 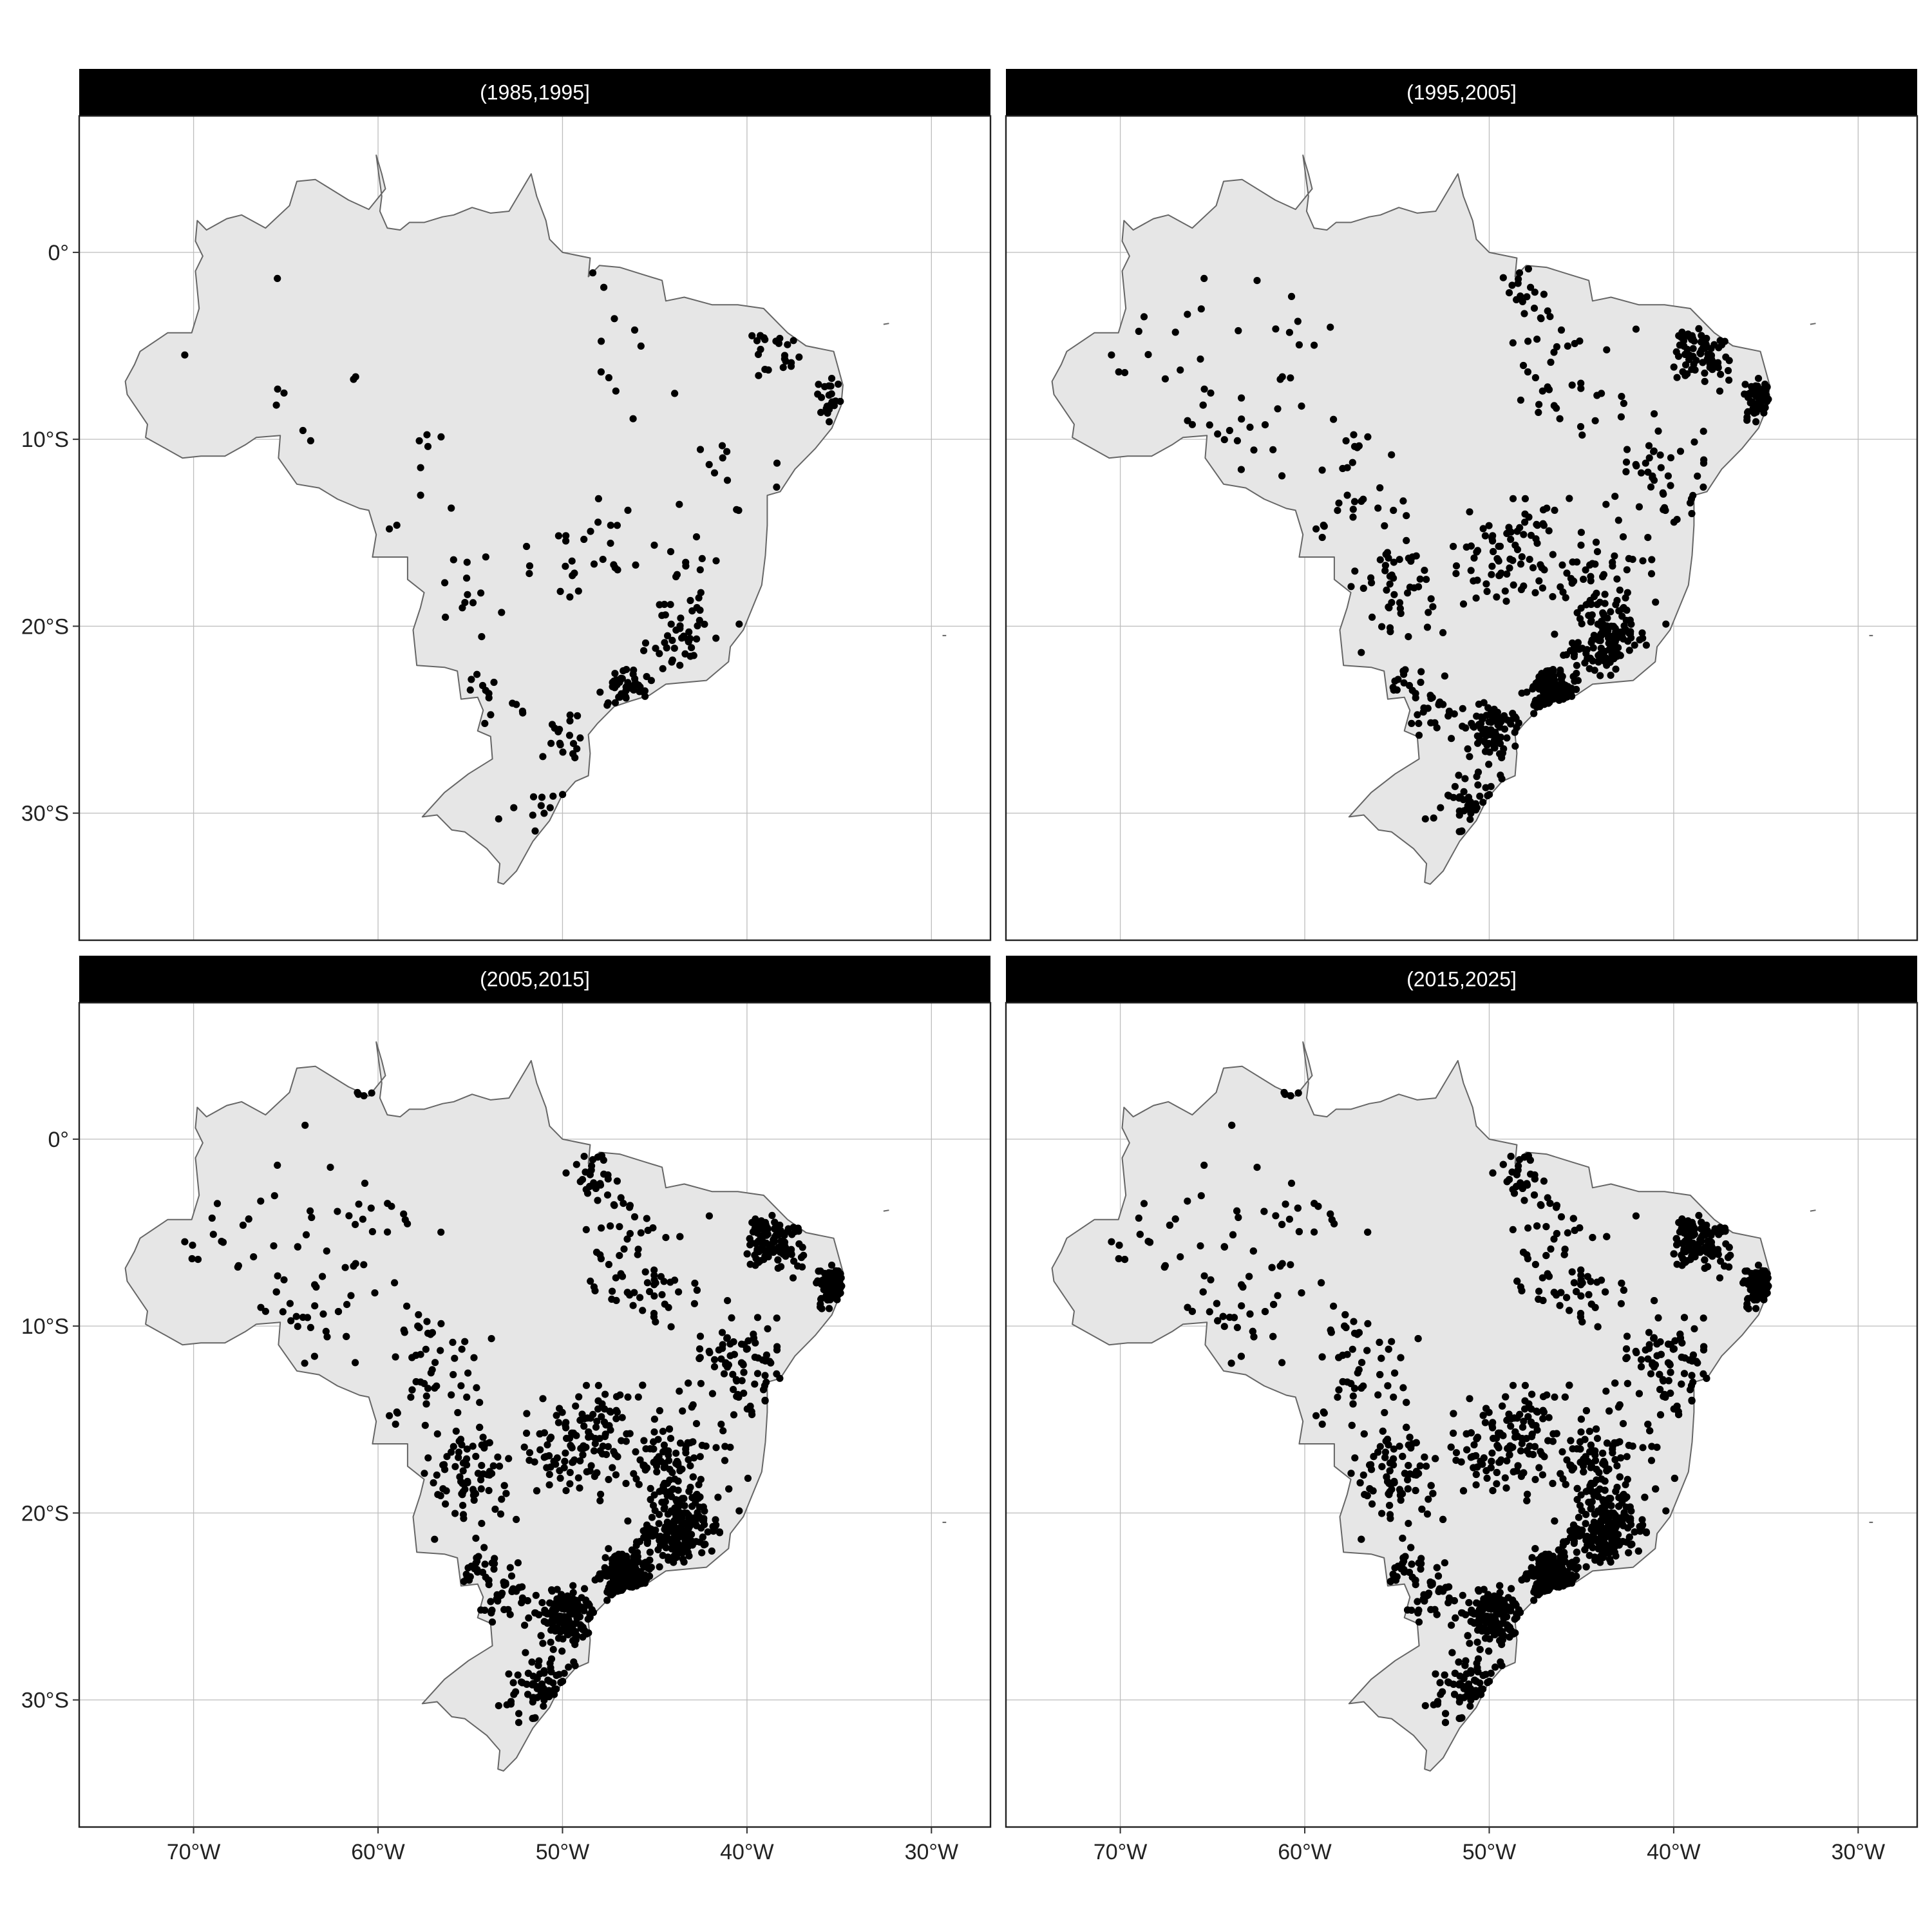 What do you see at coordinates (45, 440) in the screenshot?
I see `y-tick-label: 10°S` at bounding box center [45, 440].